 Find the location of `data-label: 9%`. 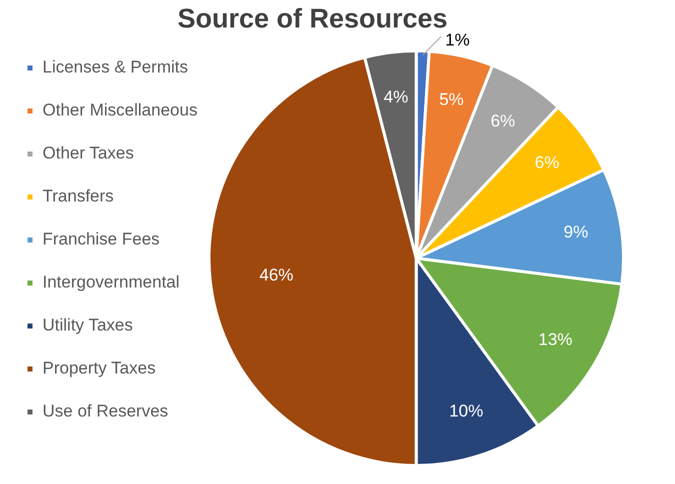

data-label: 9% is located at coordinates (576, 232).